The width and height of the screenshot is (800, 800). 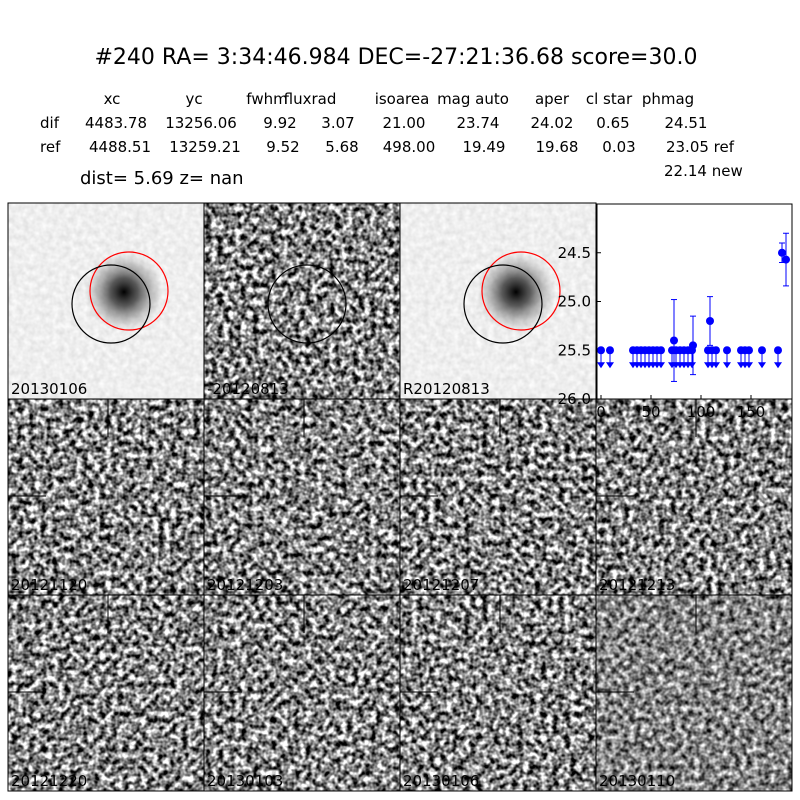 What do you see at coordinates (574, 302) in the screenshot?
I see `y-tick-label: 25.0` at bounding box center [574, 302].